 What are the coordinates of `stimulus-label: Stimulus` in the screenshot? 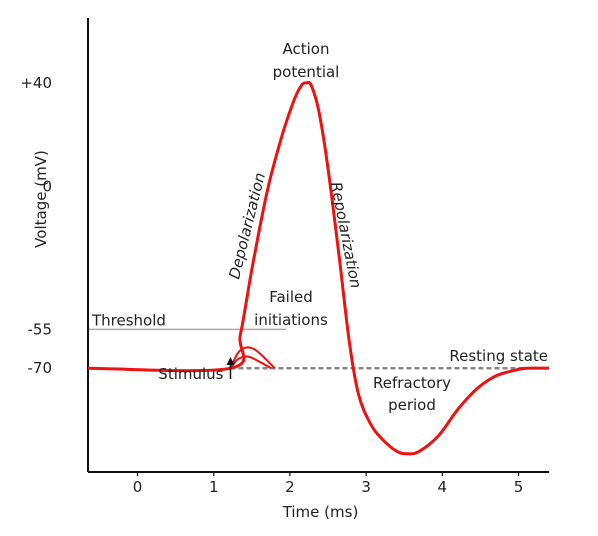 It's located at (190, 374).